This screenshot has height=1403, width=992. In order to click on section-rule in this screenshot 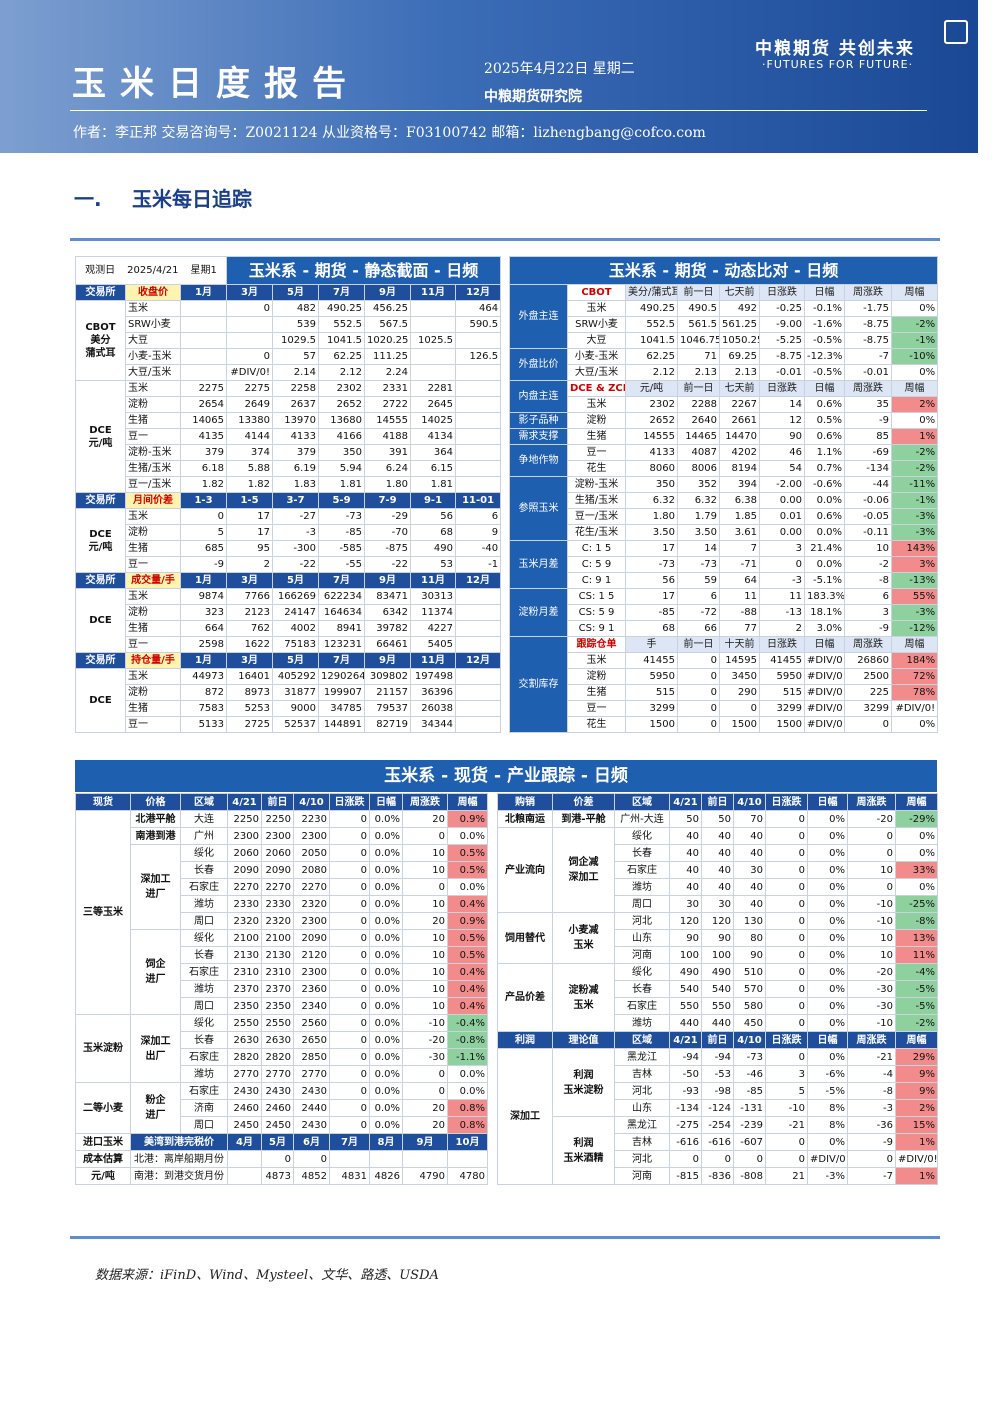, I will do `click(505, 239)`.